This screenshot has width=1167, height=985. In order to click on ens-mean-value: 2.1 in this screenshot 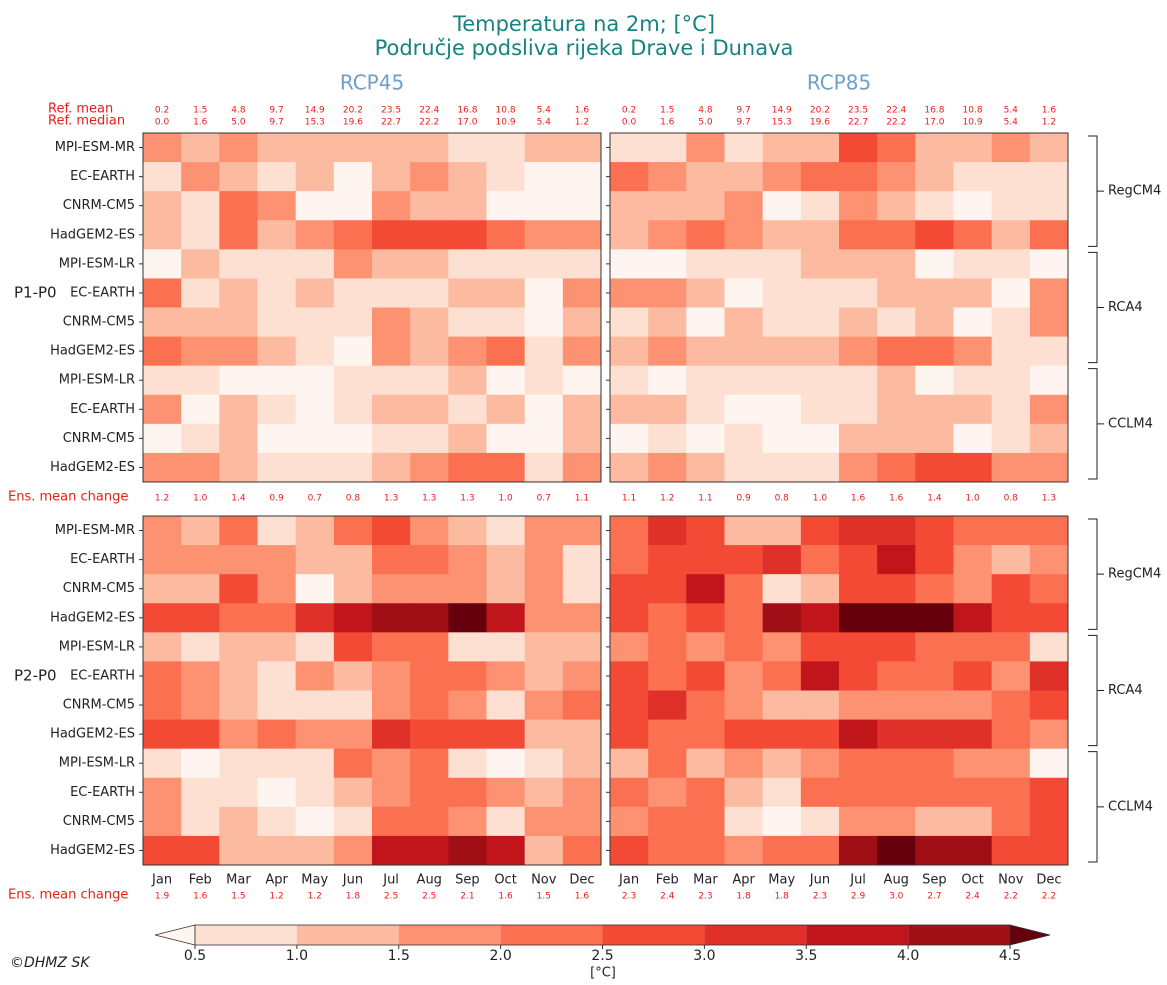, I will do `click(467, 897)`.